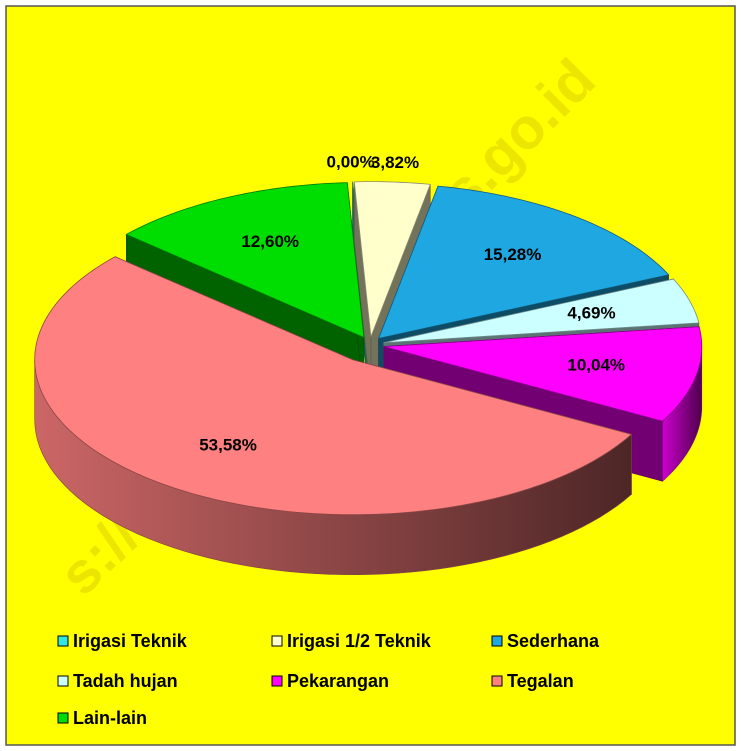 This screenshot has height=751, width=741. I want to click on data-label: 12,60%, so click(270, 241).